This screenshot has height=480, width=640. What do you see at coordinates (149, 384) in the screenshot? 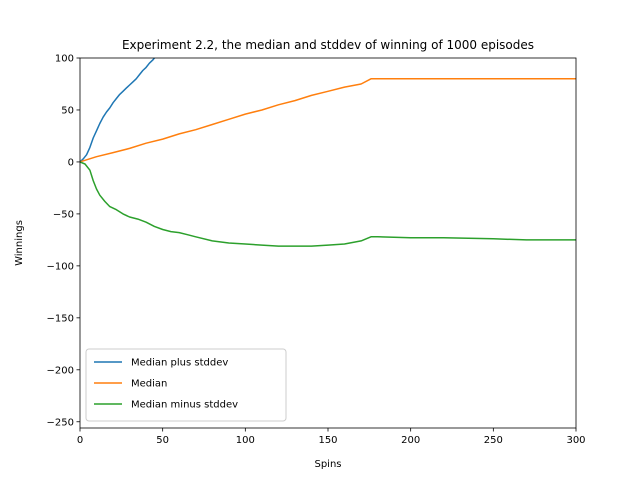
I see `legend-label: Median` at bounding box center [149, 384].